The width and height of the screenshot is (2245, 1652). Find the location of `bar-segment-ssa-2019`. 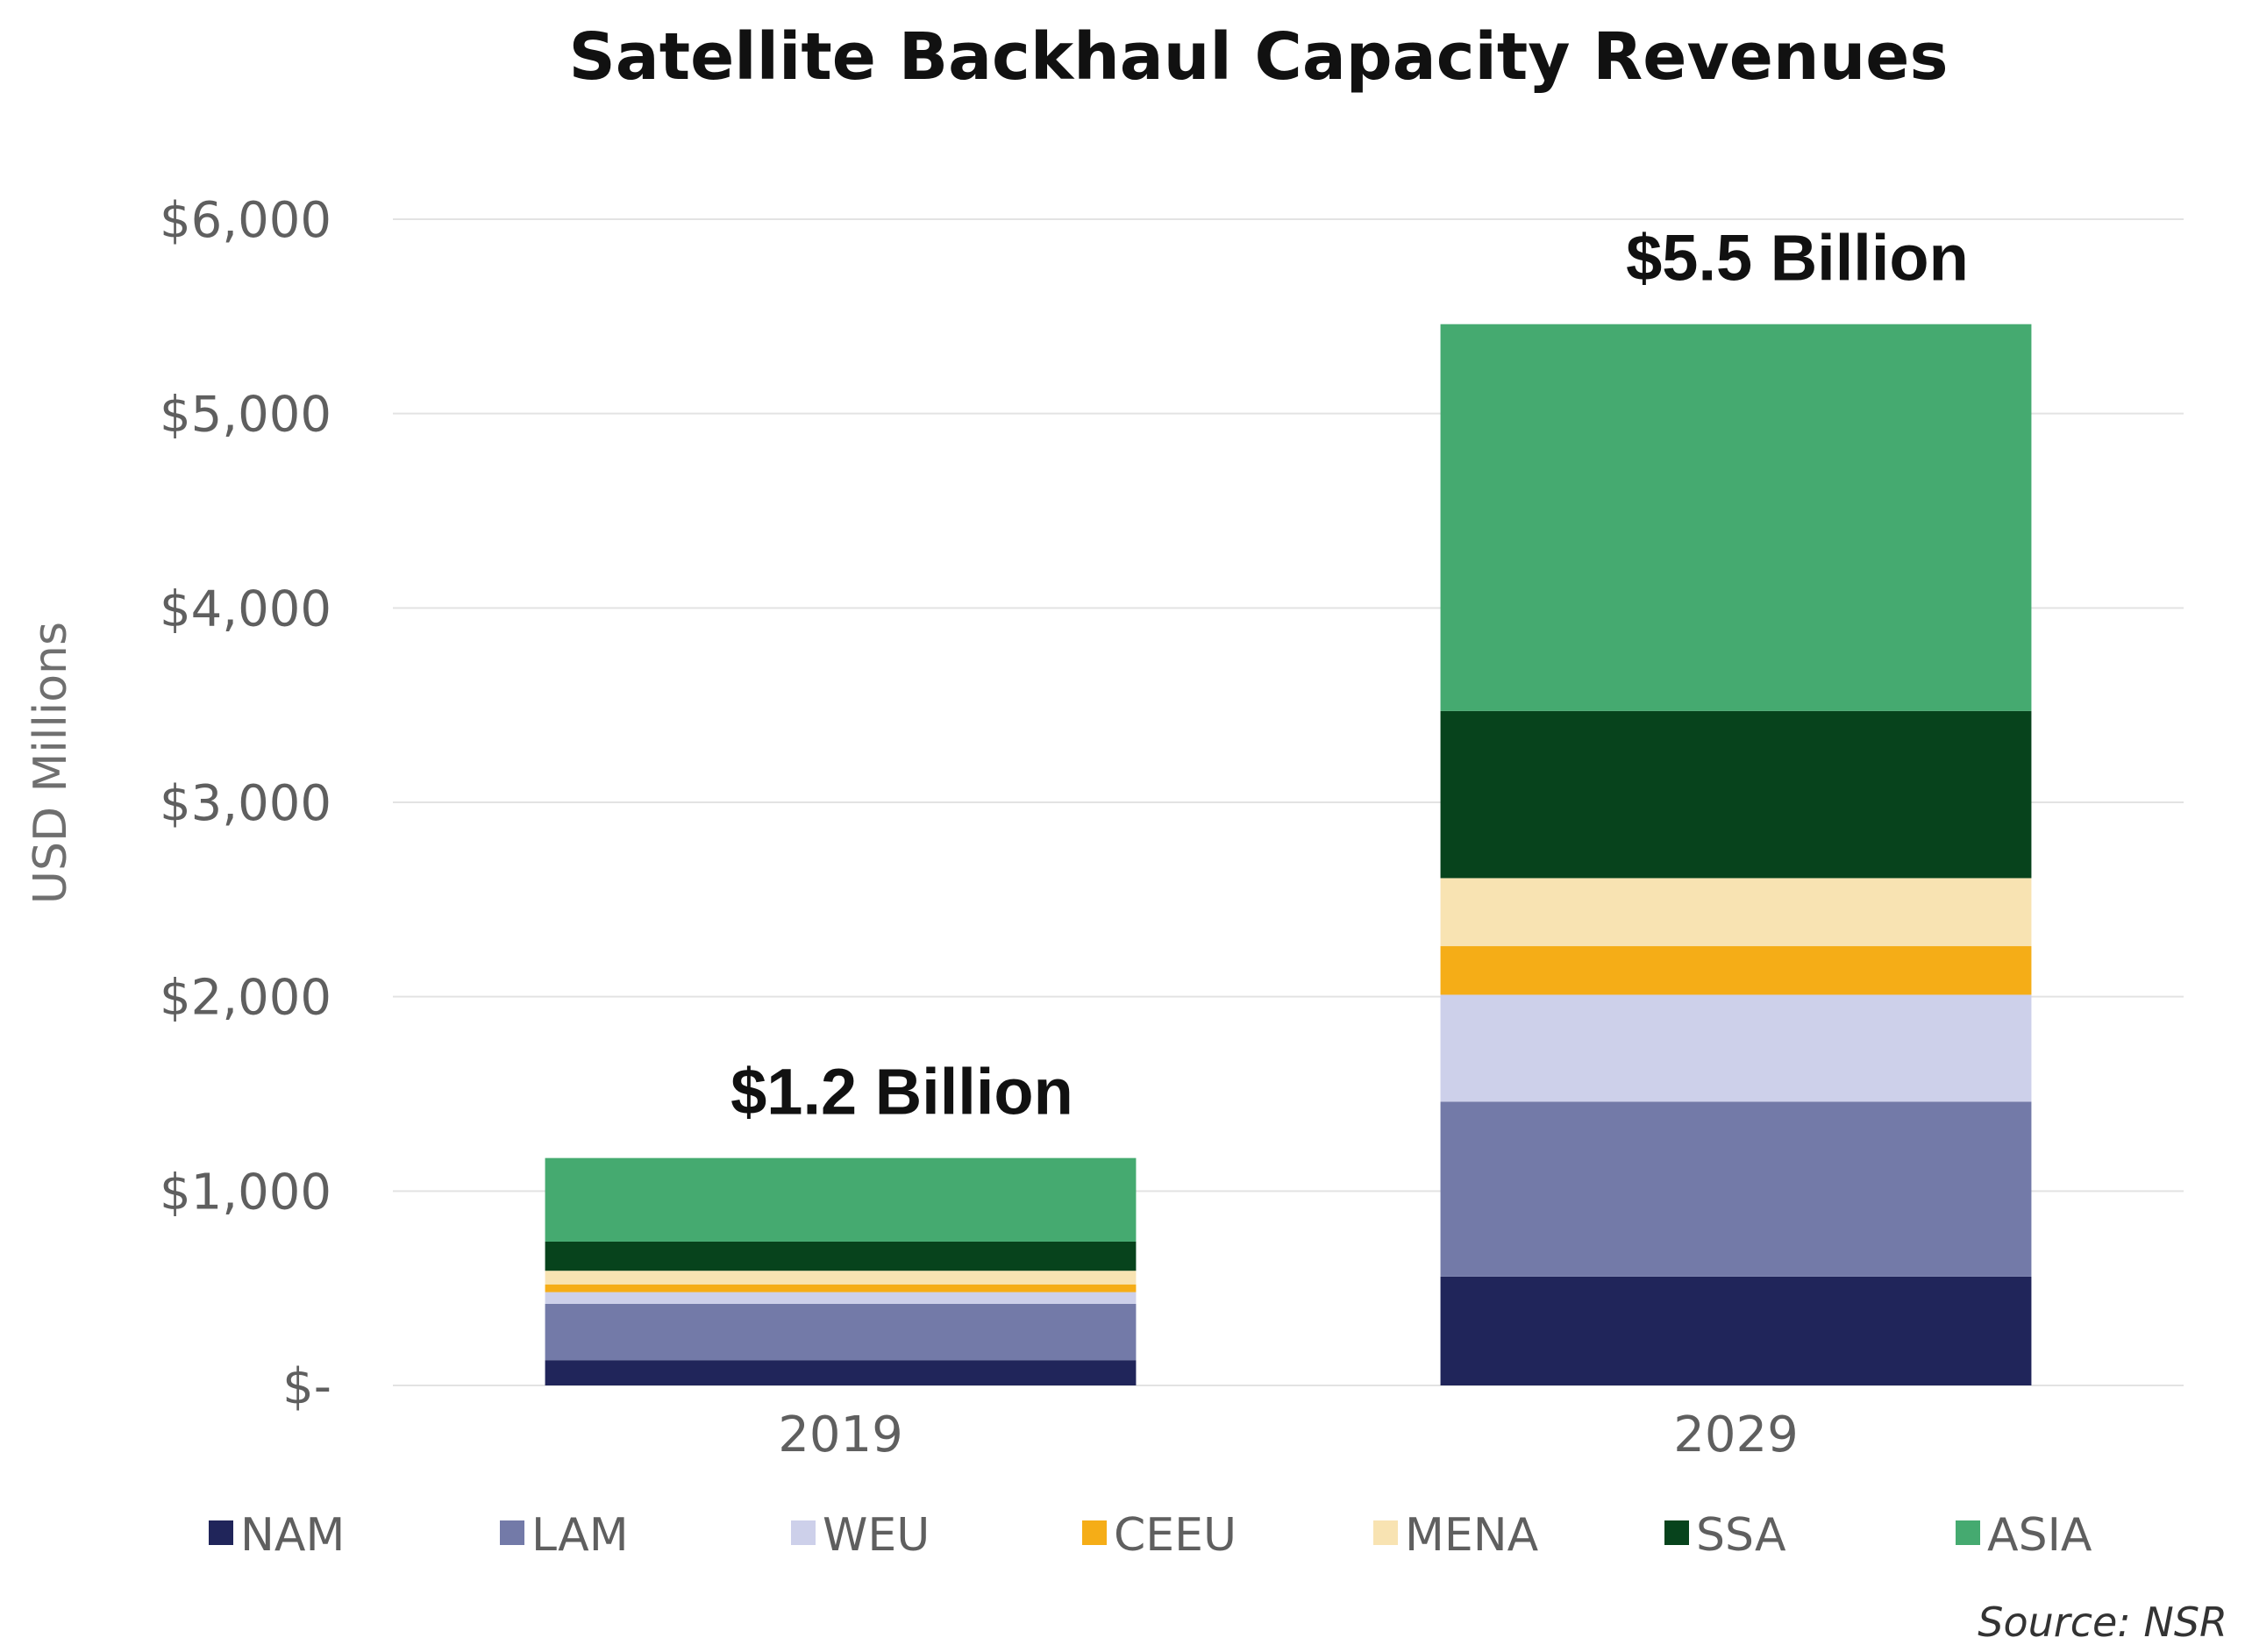

bar-segment-ssa-2019 is located at coordinates (841, 1256).